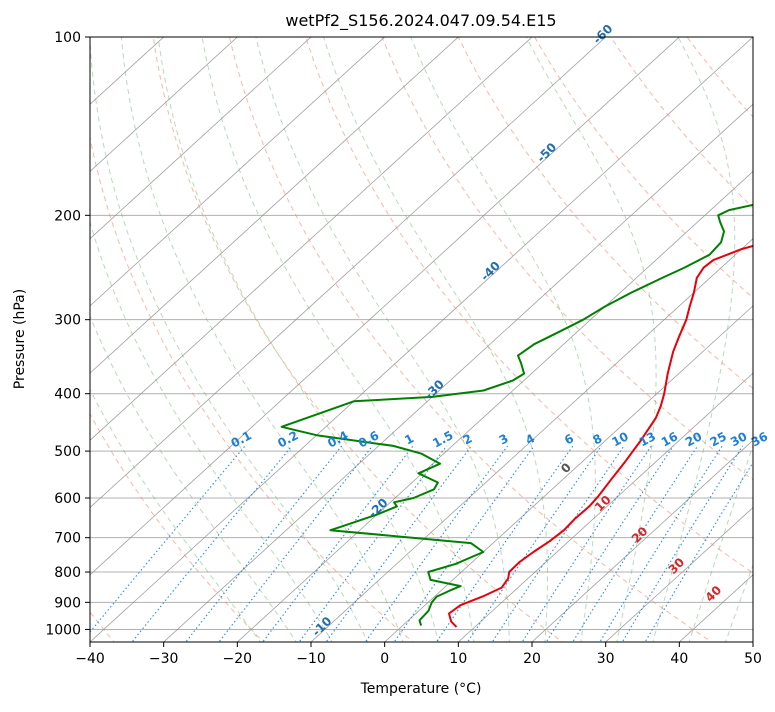 The height and width of the screenshot is (712, 775). What do you see at coordinates (67, 452) in the screenshot?
I see `y-tick-label: 500` at bounding box center [67, 452].